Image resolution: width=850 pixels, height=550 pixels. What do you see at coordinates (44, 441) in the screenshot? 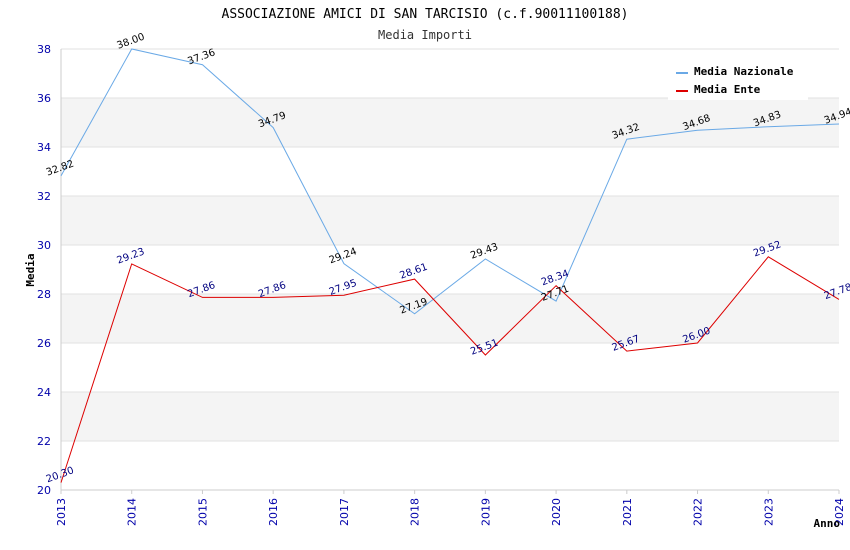
I see `y-tick-label: 22` at bounding box center [44, 441].